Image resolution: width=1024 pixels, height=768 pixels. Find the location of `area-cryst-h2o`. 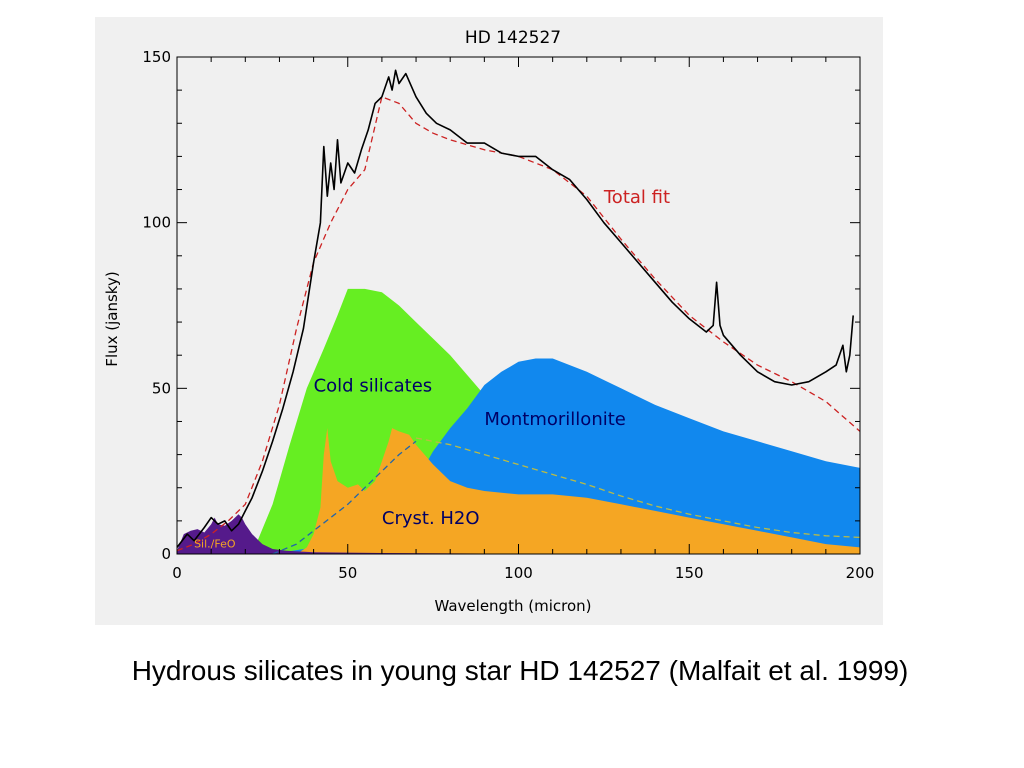

area-cryst-h2o is located at coordinates (578, 491).